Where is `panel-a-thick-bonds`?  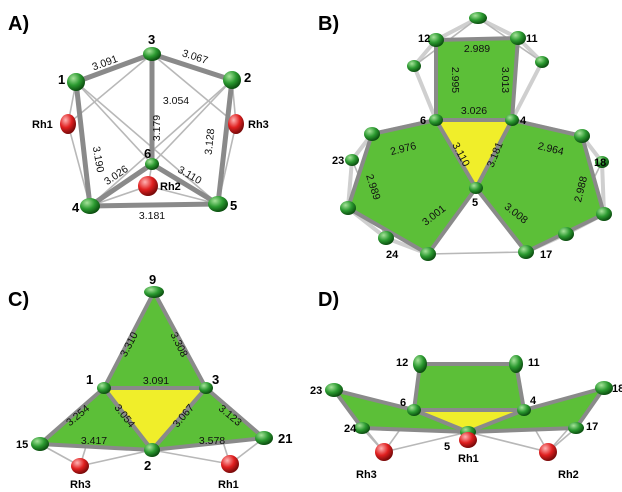 panel-a-thick-bonds is located at coordinates (154, 130).